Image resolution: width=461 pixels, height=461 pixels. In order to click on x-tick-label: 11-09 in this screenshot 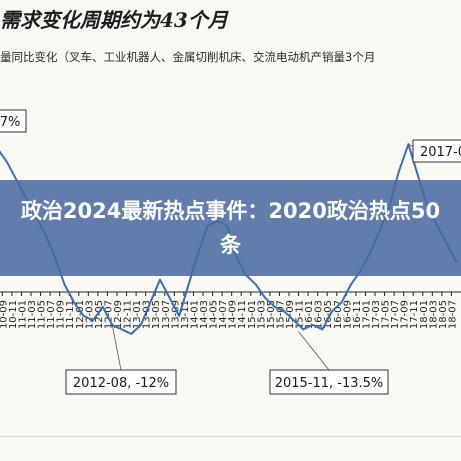, I will do `click(61, 314)`.